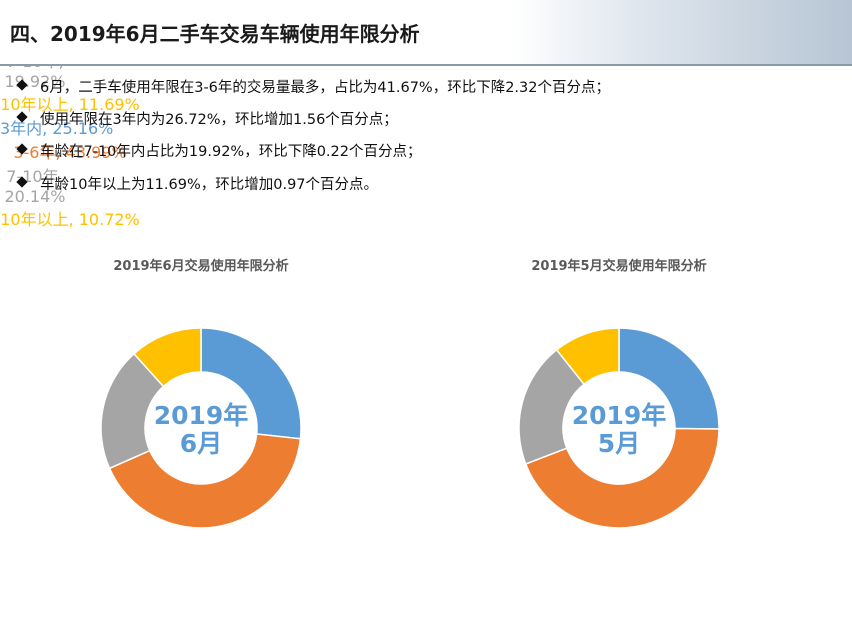  I want to click on chart-title: 2019年6月交易使用年限分析, so click(200, 266).